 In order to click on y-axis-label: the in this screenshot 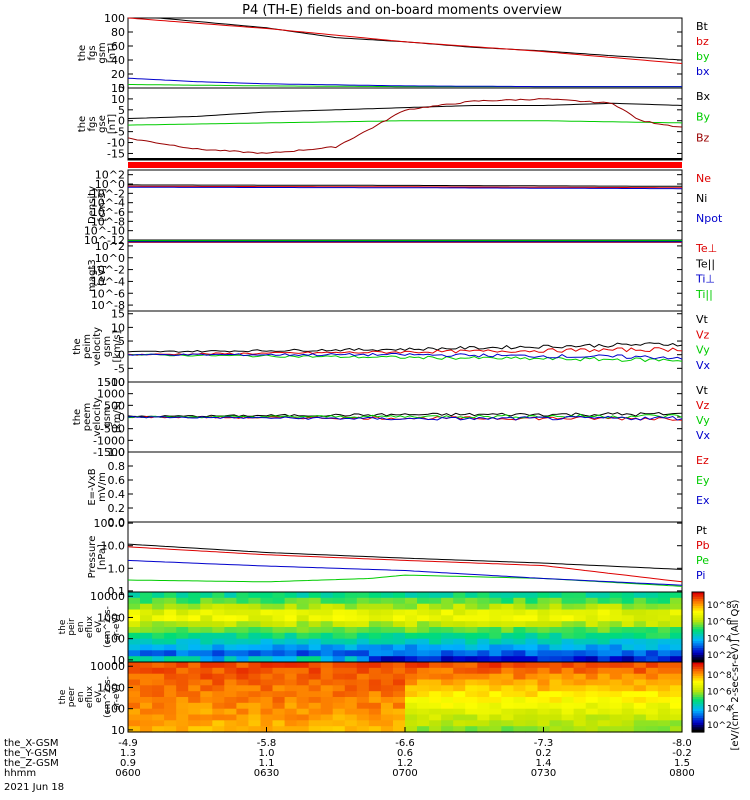, I will do `click(77, 346)`.